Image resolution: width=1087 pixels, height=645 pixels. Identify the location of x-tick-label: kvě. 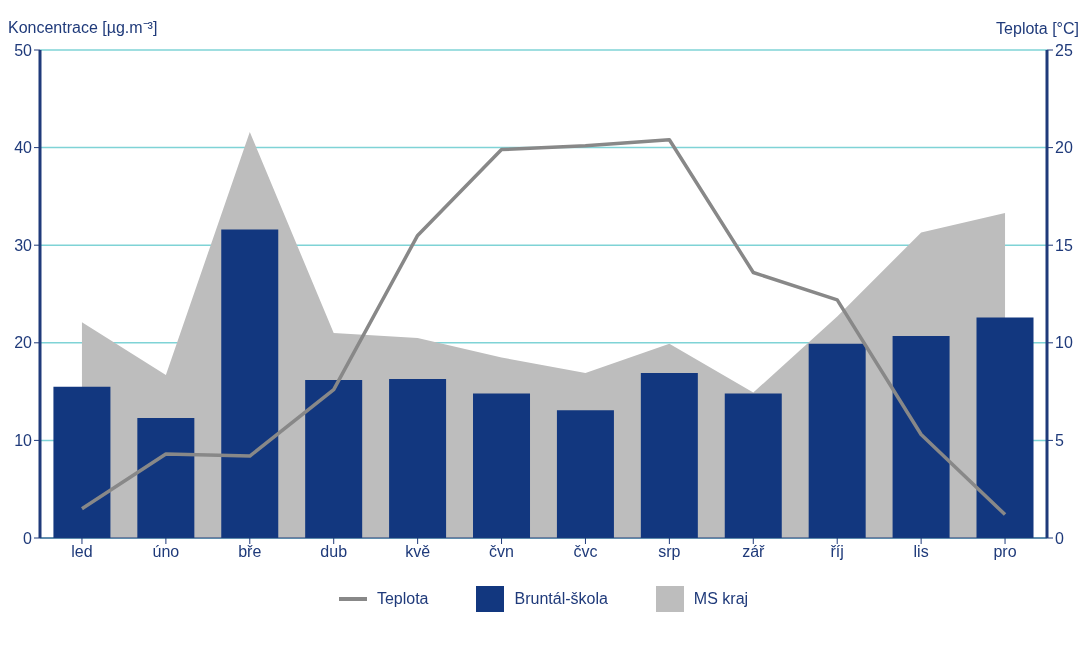
(418, 552).